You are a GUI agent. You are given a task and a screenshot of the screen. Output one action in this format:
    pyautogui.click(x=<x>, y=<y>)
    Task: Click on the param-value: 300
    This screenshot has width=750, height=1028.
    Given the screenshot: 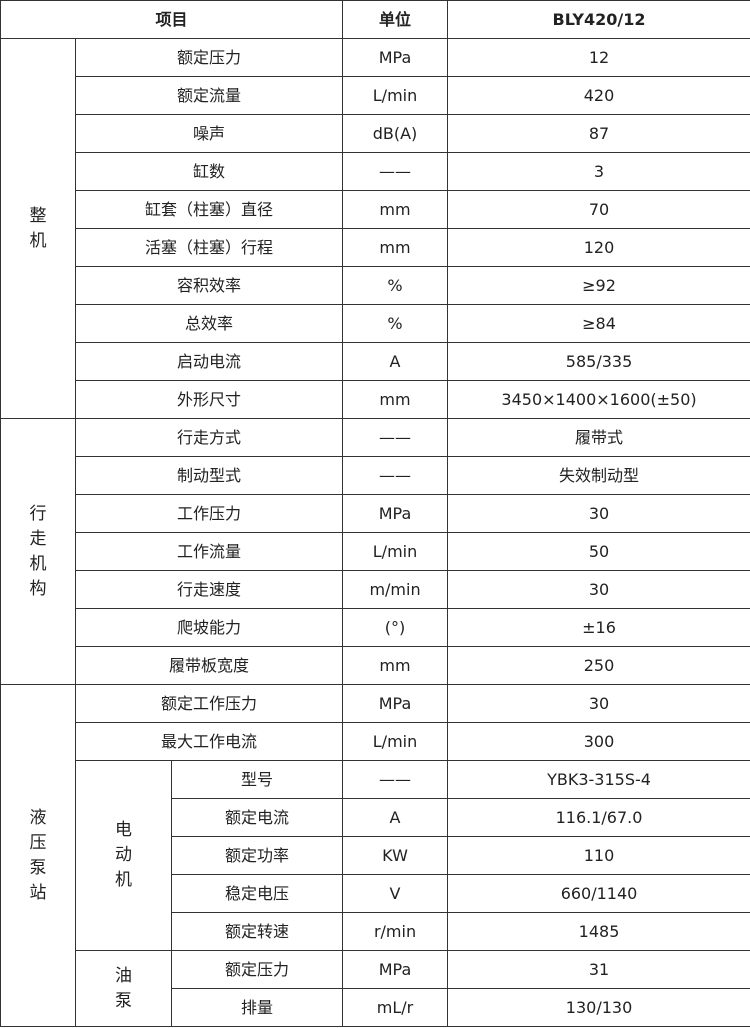 What is the action you would take?
    pyautogui.click(x=598, y=741)
    